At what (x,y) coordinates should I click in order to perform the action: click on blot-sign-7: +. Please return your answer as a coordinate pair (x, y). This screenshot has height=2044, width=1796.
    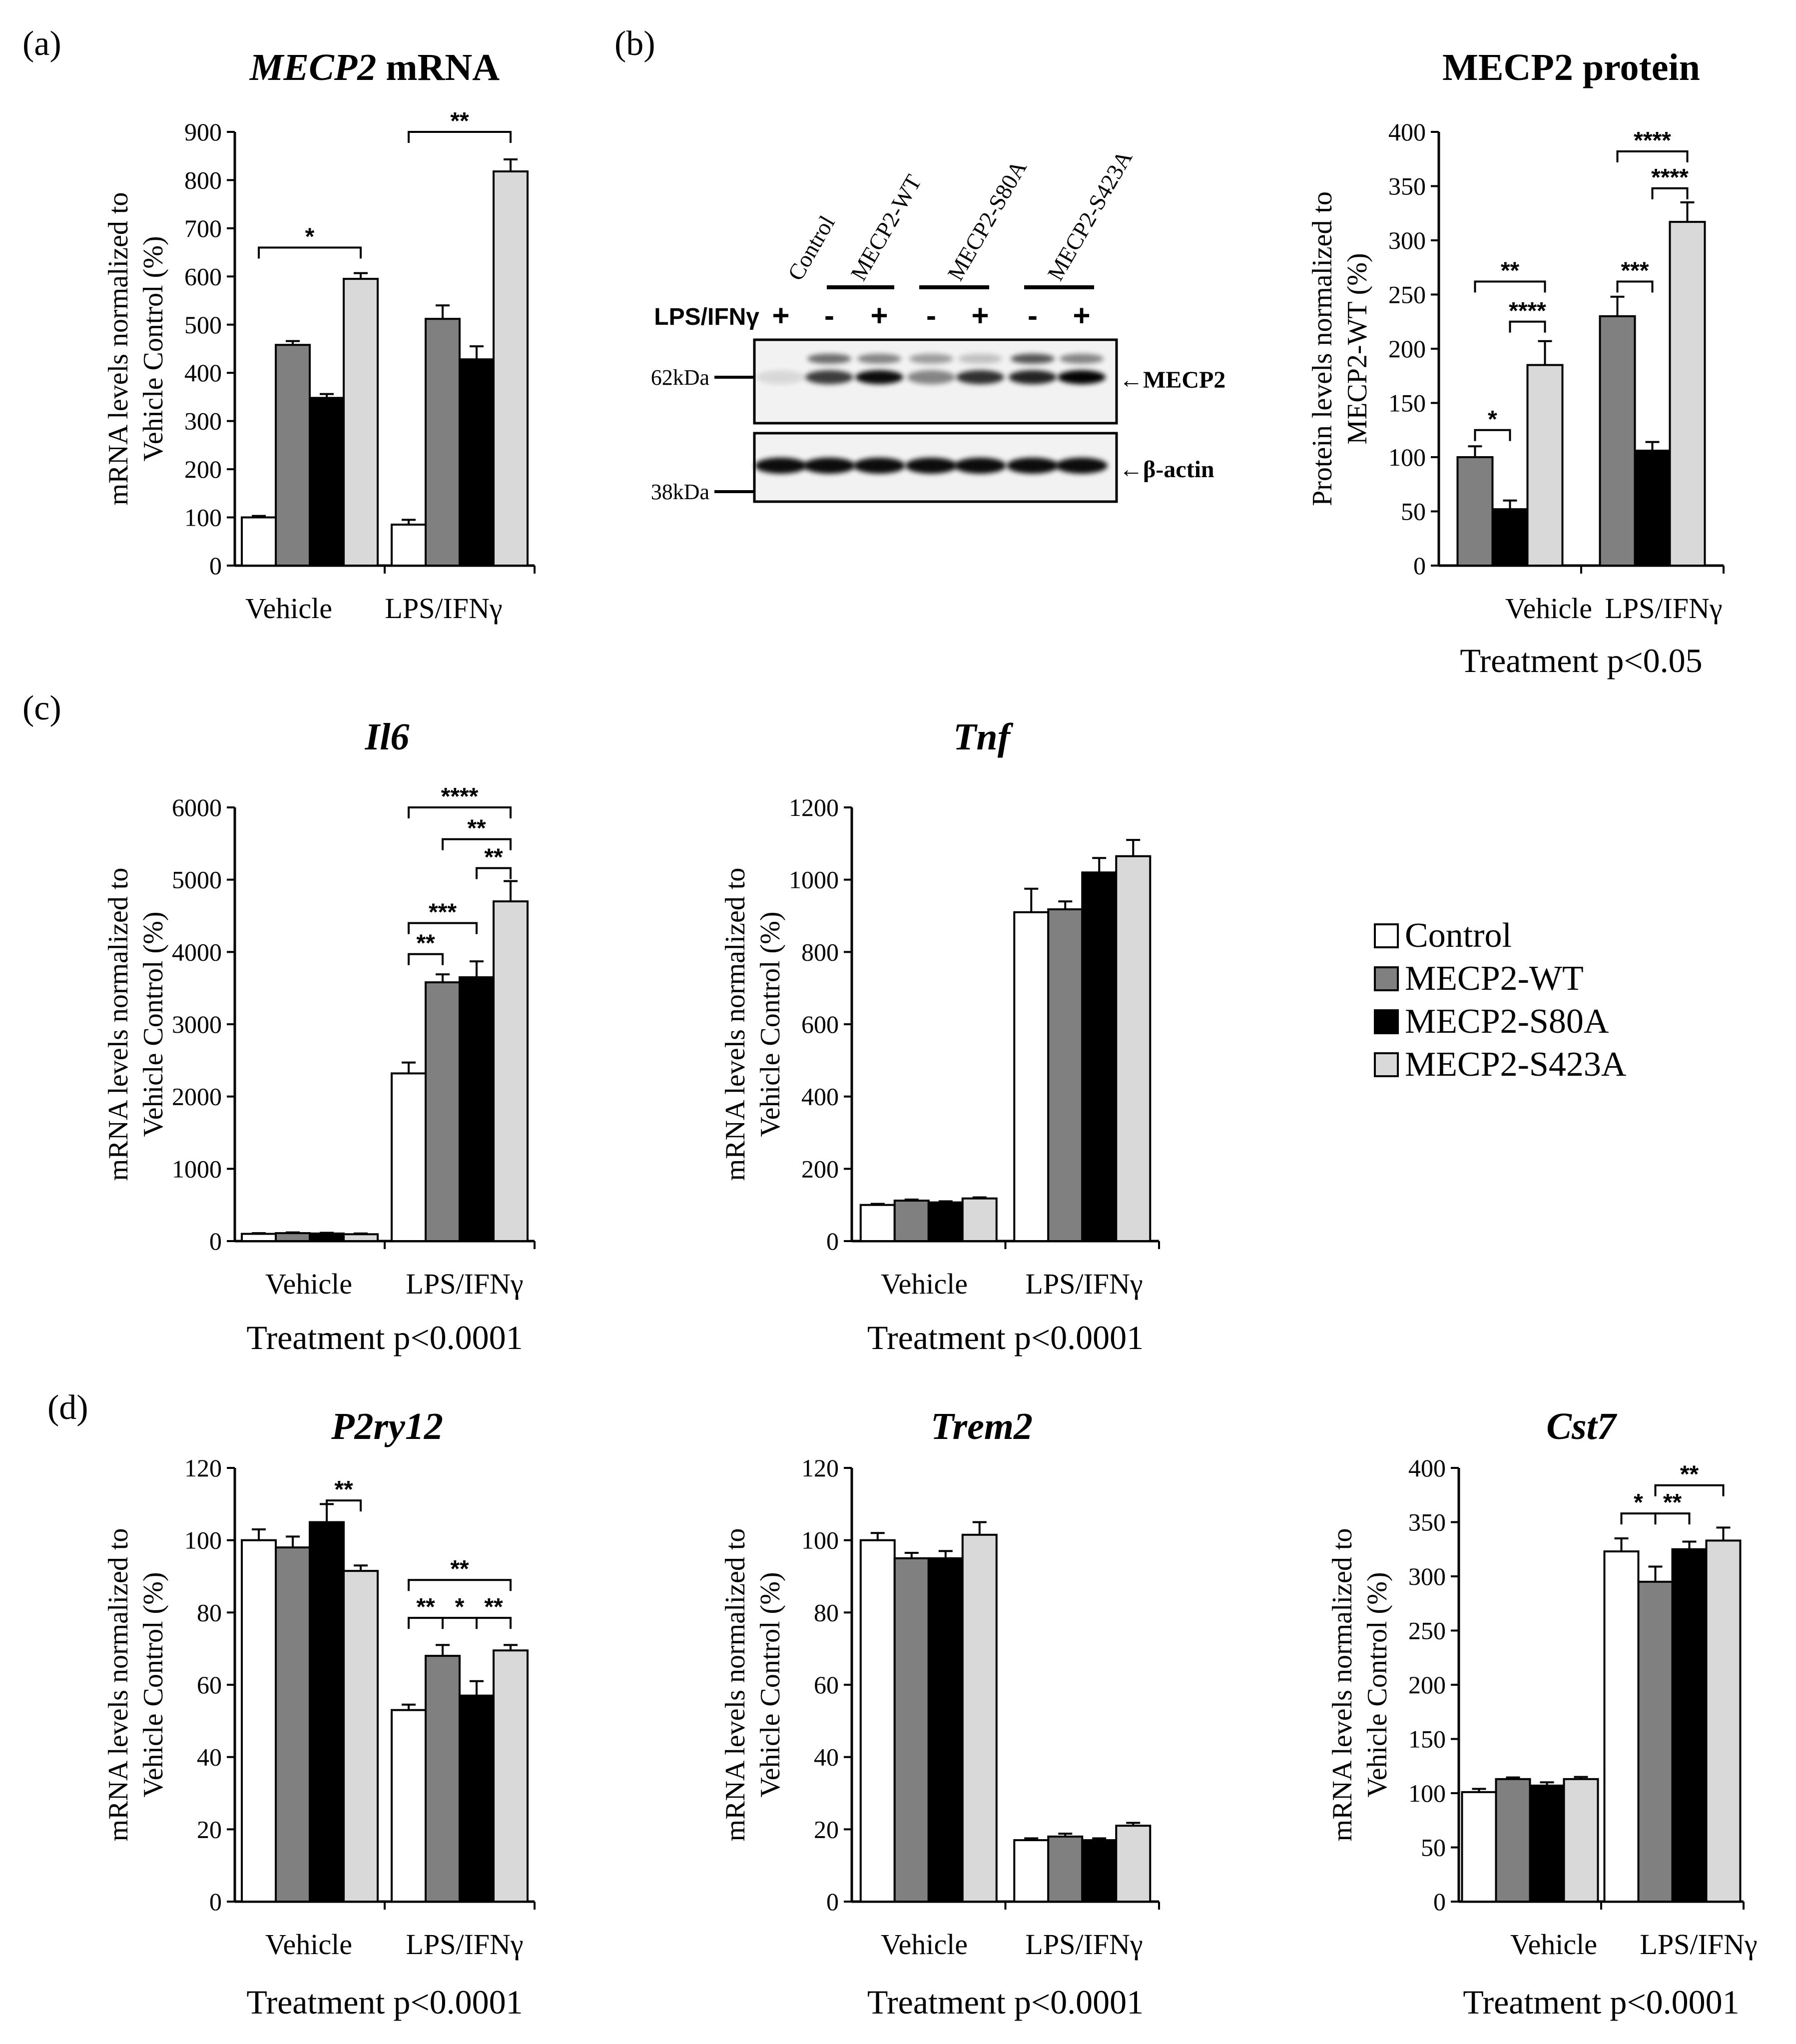
    Looking at the image, I should click on (1081, 315).